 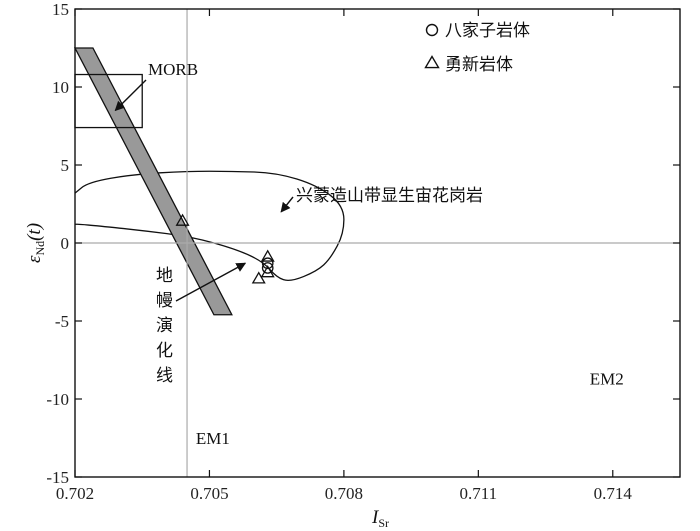 I want to click on annotation-mantle-char-0: 地, so click(x=164, y=276).